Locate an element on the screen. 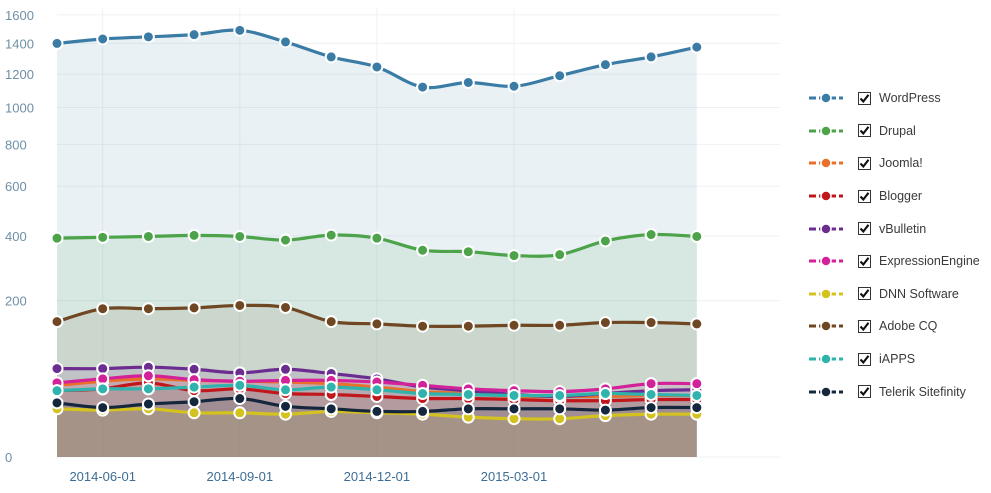 The width and height of the screenshot is (991, 493). legend-item-drupal: Drupal is located at coordinates (898, 131).